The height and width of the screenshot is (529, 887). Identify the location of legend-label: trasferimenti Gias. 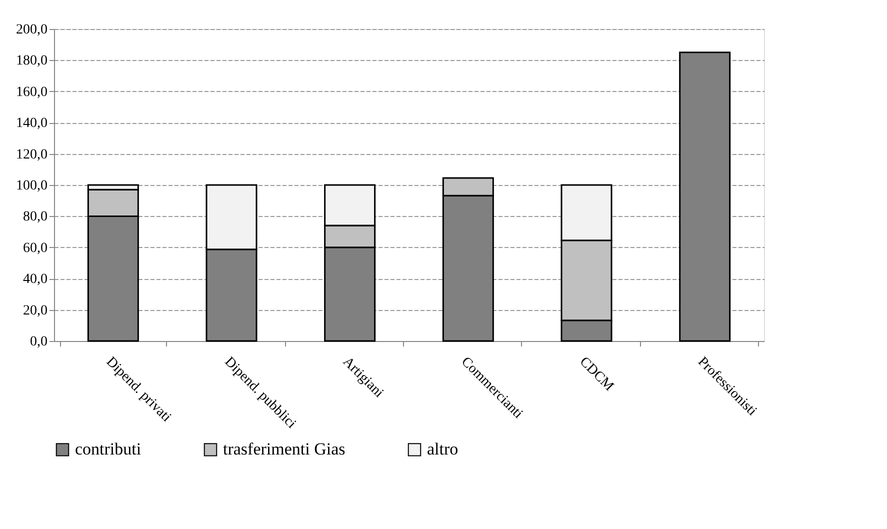
(284, 449).